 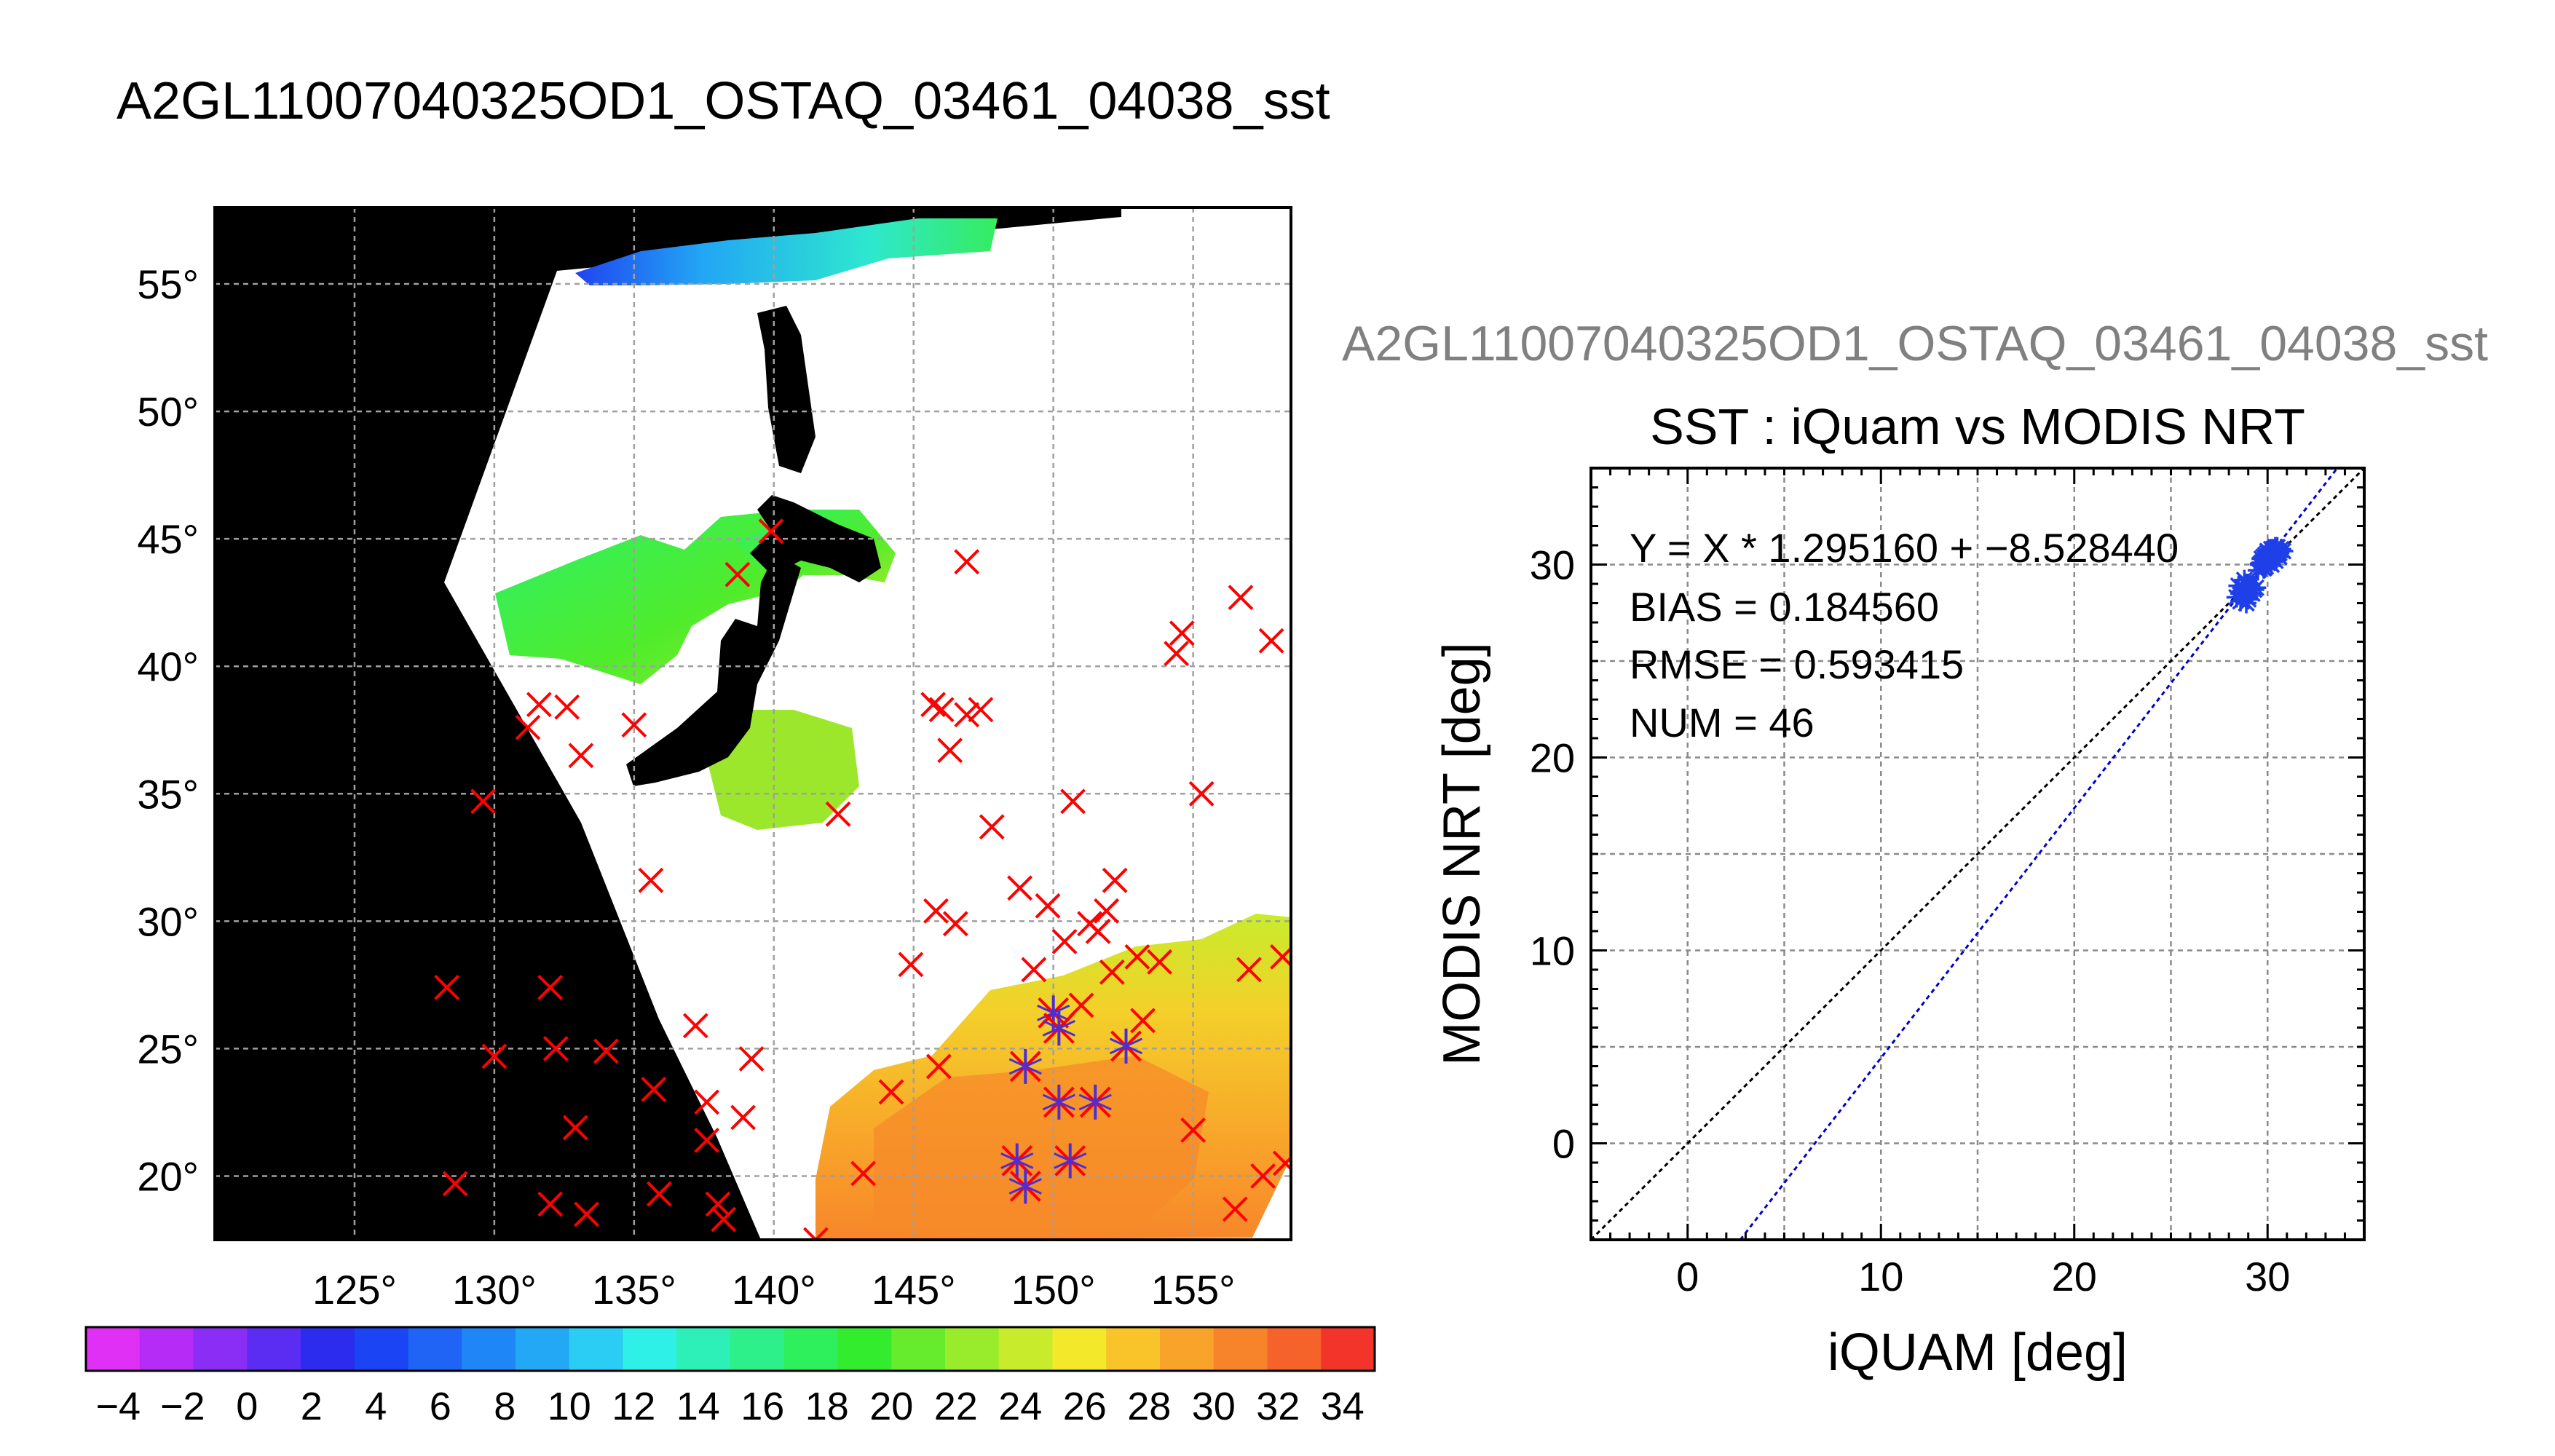 What do you see at coordinates (723, 101) in the screenshot?
I see `main-title: A2GL11007040325OD1_OSTAQ_03461_04038_sst` at bounding box center [723, 101].